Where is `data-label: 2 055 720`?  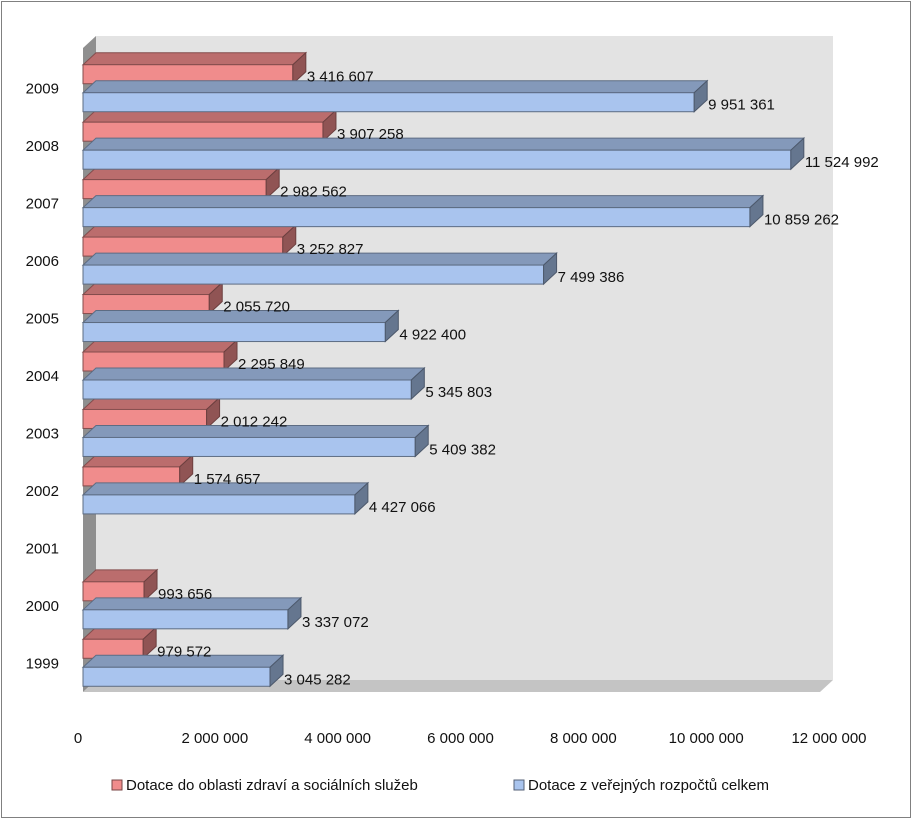
data-label: 2 055 720 is located at coordinates (256, 307).